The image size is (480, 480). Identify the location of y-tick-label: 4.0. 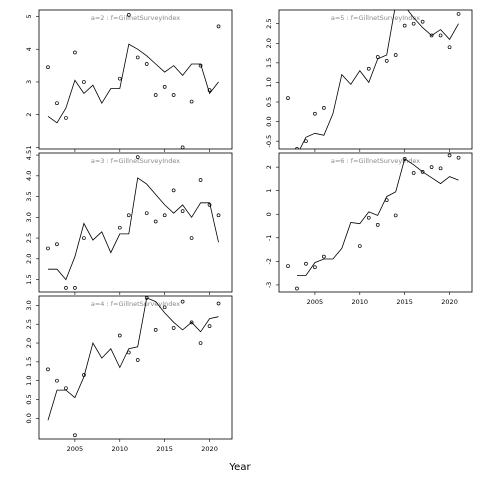
(29, 176).